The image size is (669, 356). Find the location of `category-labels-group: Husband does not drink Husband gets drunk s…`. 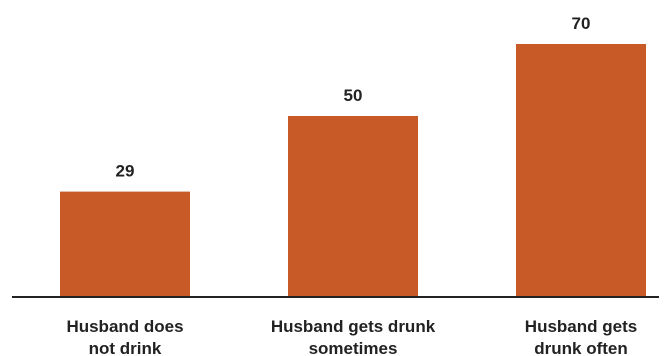

category-labels-group: Husband does not drink Husband gets drunk s… is located at coordinates (351, 336).